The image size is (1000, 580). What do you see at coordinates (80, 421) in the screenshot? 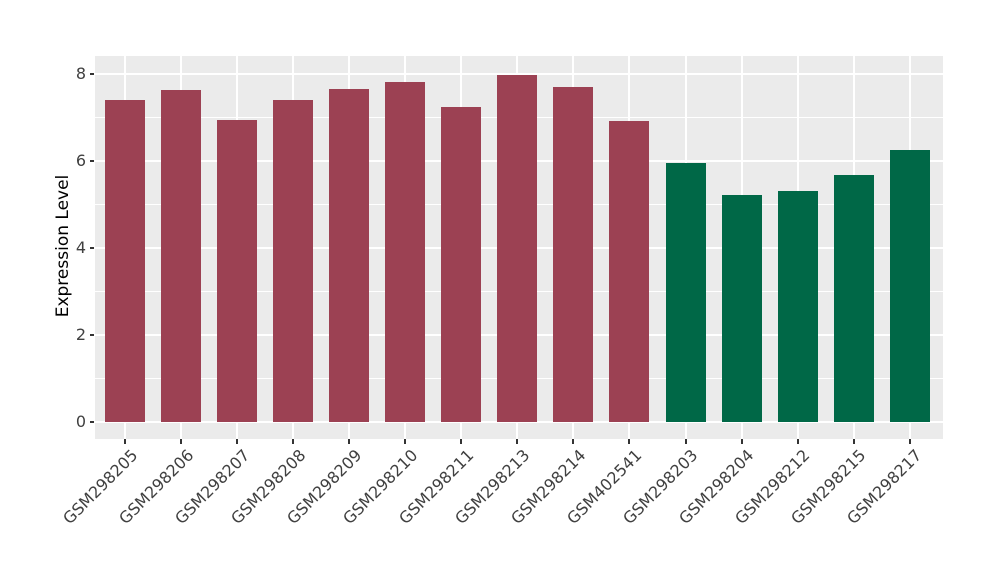
I see `y-tick-label: 0` at bounding box center [80, 421].